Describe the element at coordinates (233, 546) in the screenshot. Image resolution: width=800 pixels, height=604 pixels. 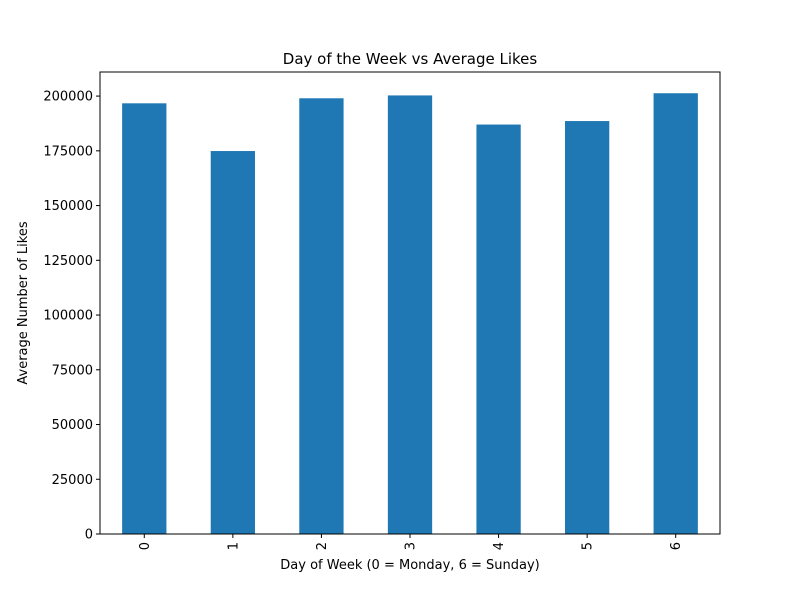
I see `x-tick-label: 1` at that location.